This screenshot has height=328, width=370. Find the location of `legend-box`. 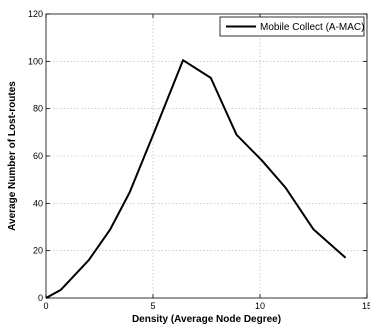

legend-box is located at coordinates (292, 26).